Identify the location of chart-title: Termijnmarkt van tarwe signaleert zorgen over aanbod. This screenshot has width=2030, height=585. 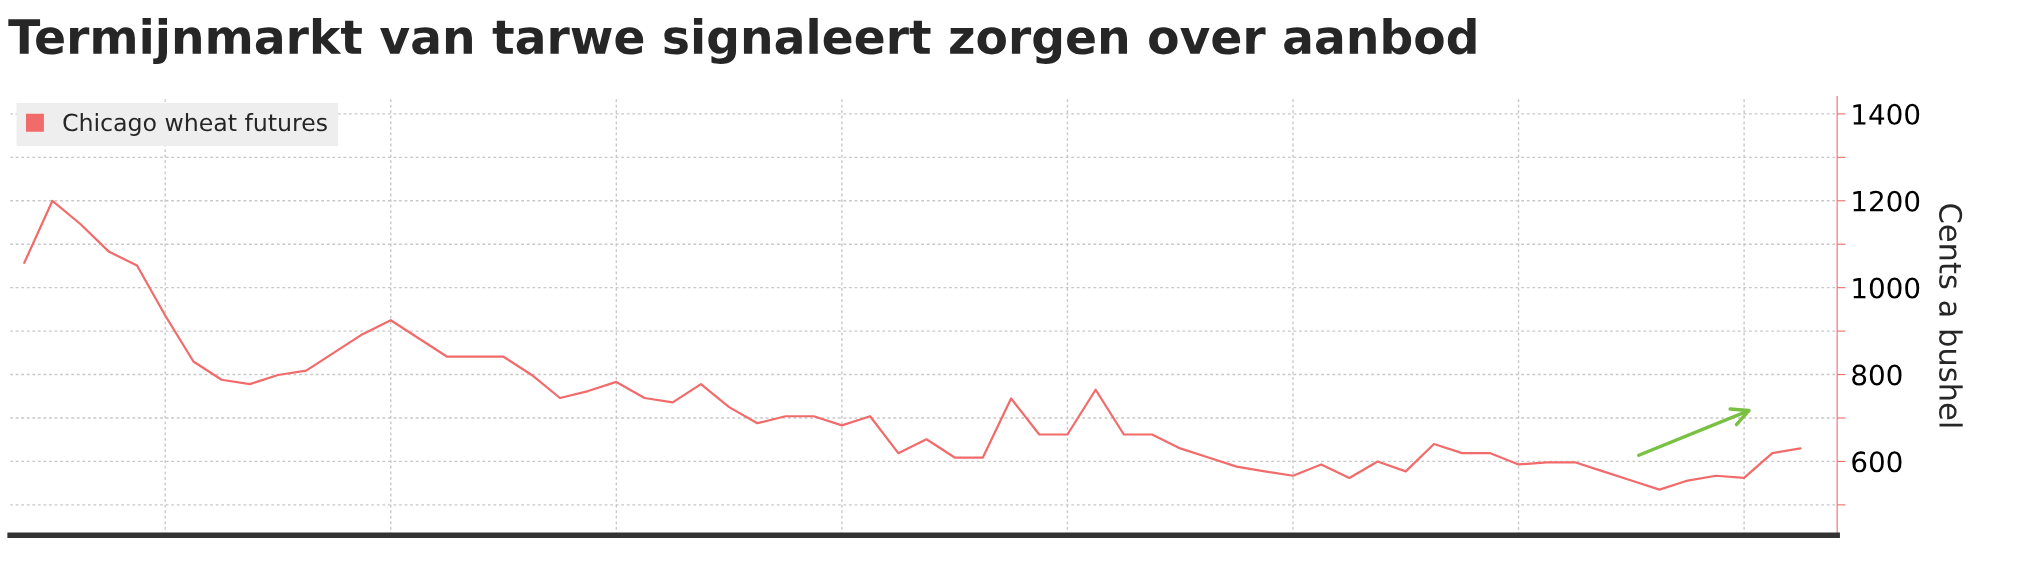
(742, 40).